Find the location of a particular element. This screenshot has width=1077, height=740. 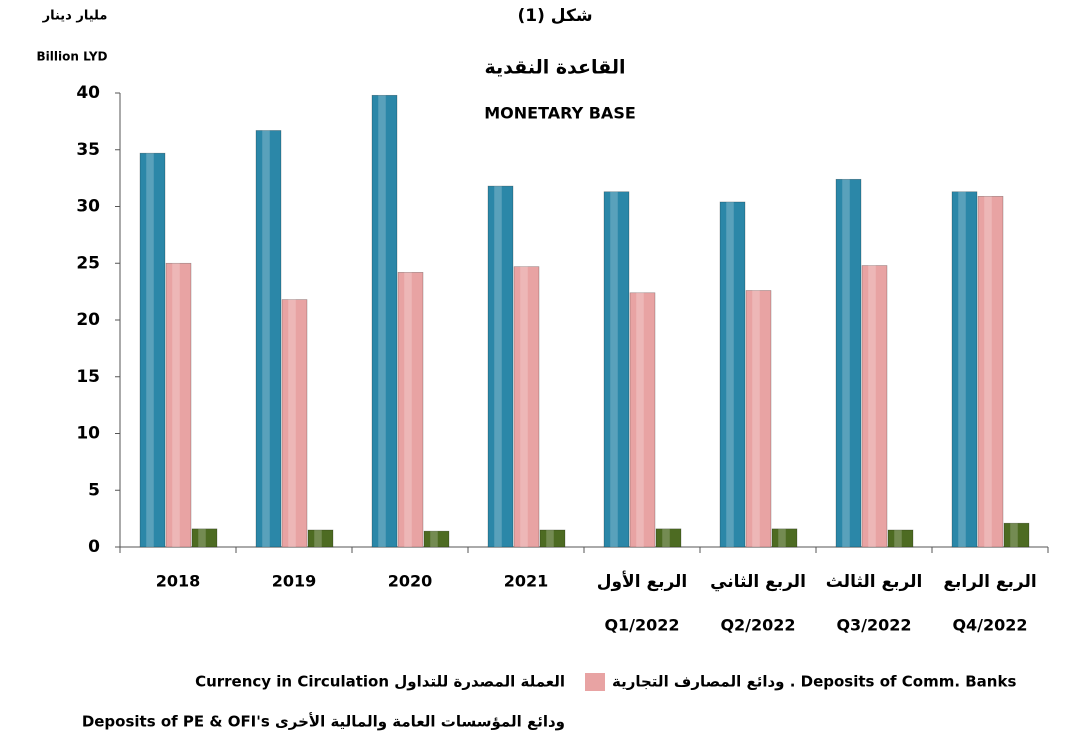

y-tick-label: 35 is located at coordinates (88, 150).